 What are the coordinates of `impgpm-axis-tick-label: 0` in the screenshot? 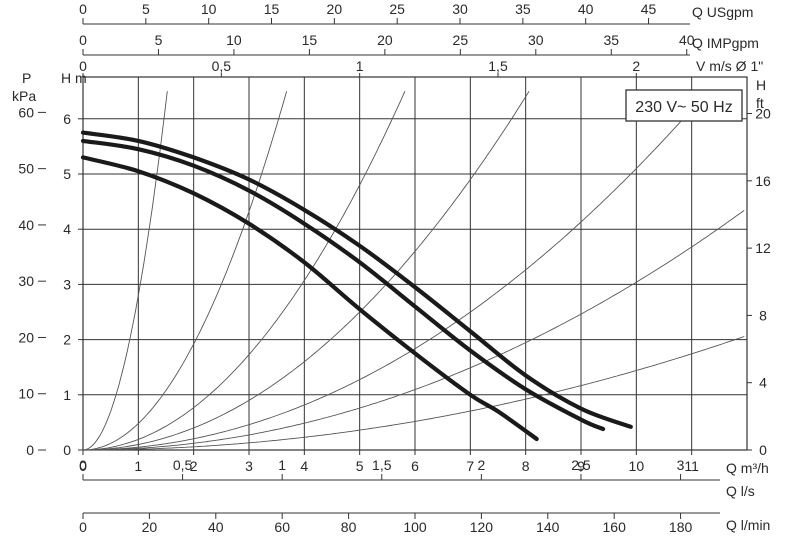 It's located at (83, 40).